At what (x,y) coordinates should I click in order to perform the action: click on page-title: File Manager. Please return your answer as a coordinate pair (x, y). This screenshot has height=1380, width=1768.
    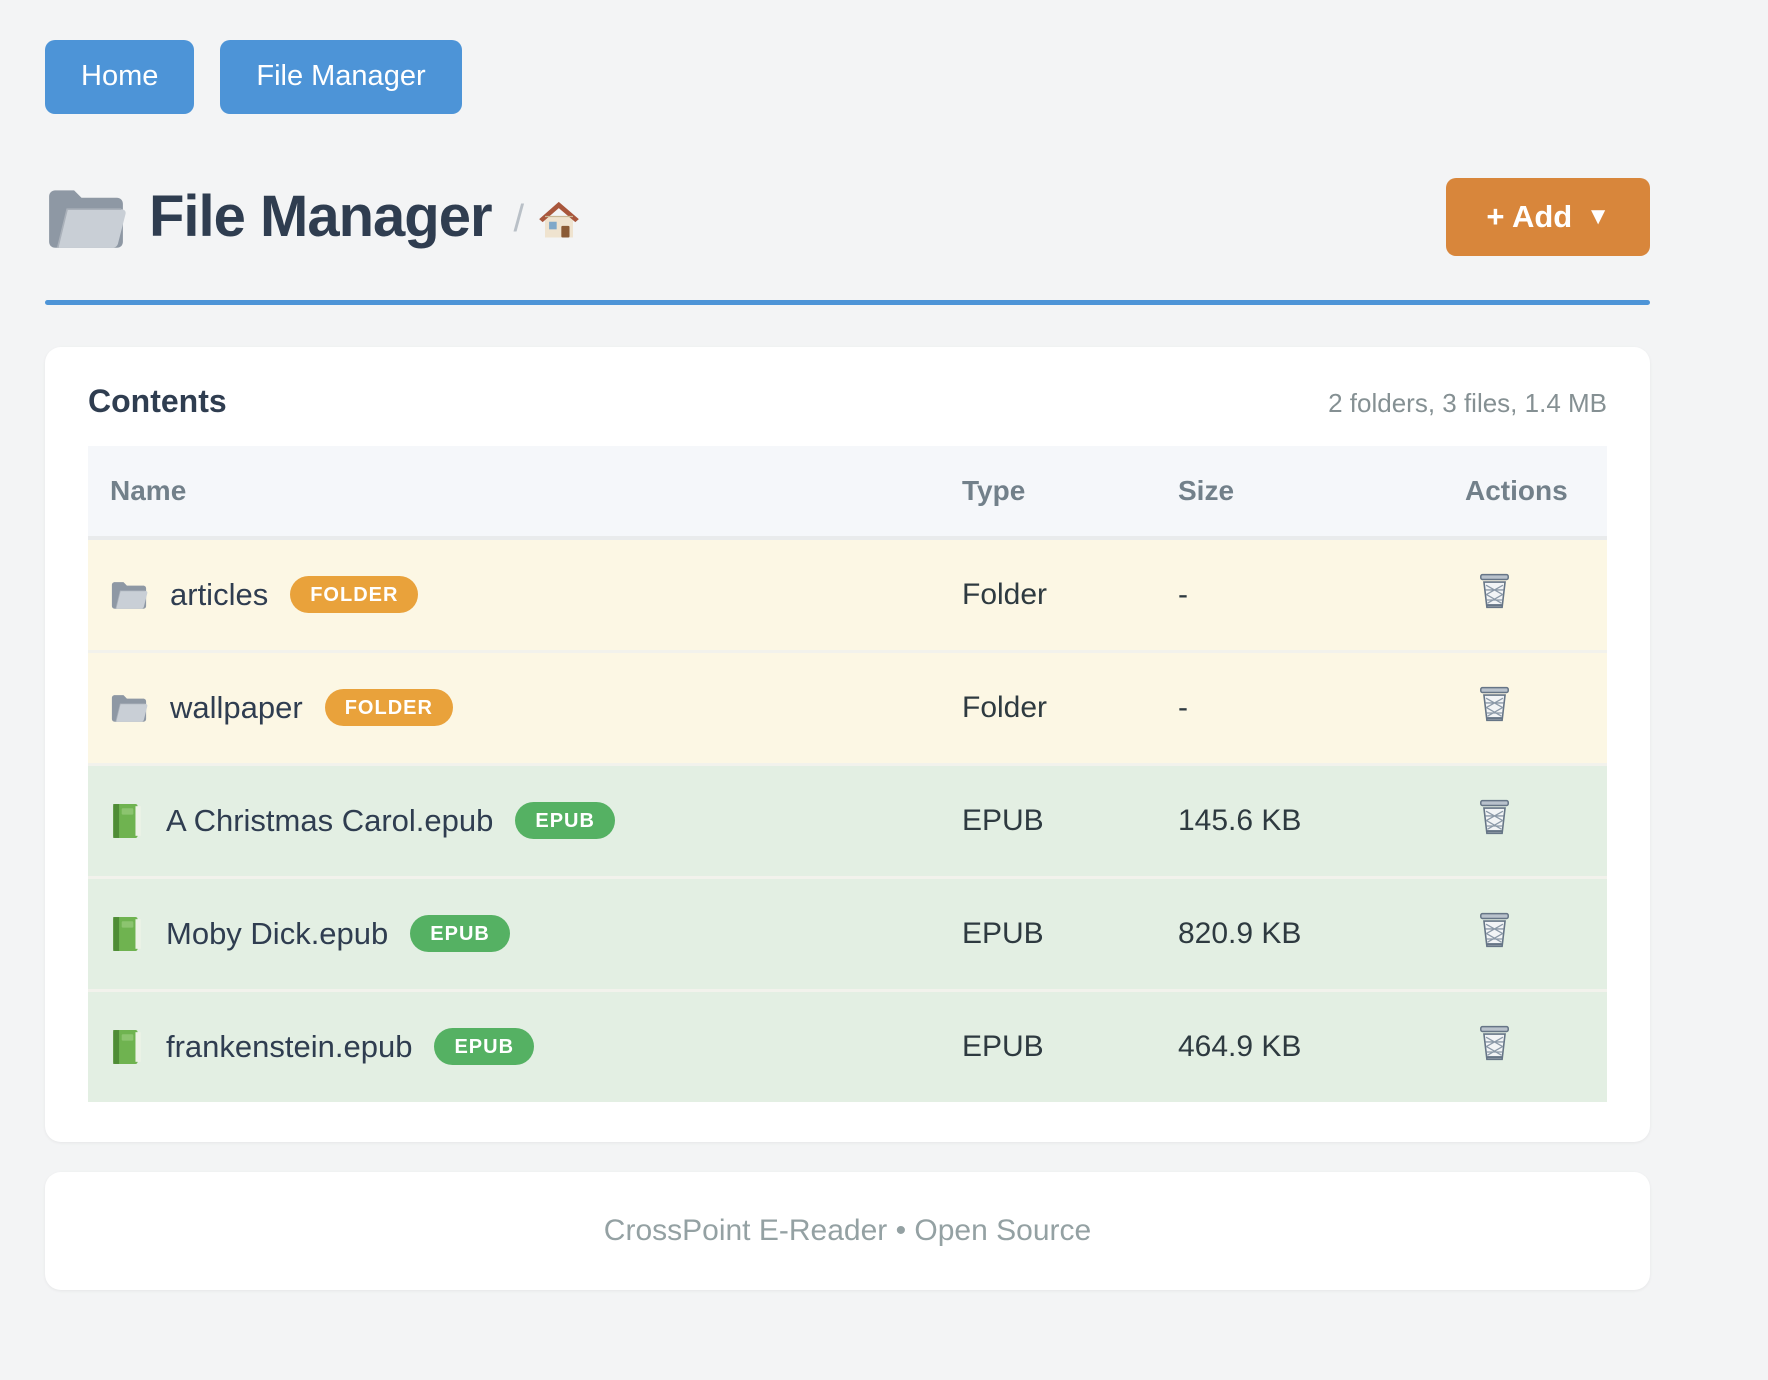
    Looking at the image, I should click on (321, 217).